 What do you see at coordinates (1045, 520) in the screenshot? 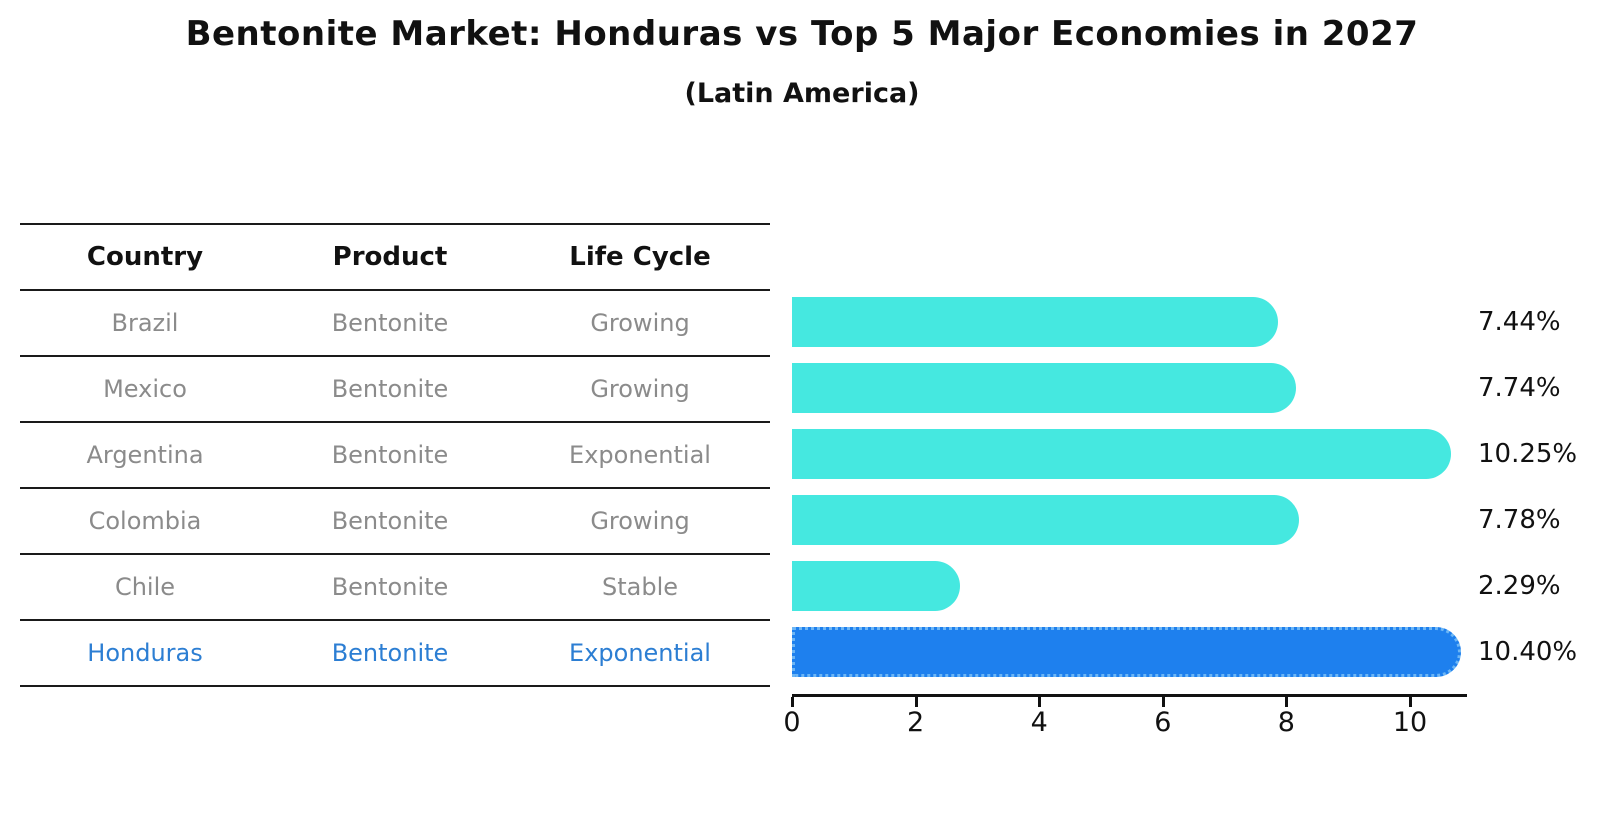
I see `bar-colombia` at bounding box center [1045, 520].